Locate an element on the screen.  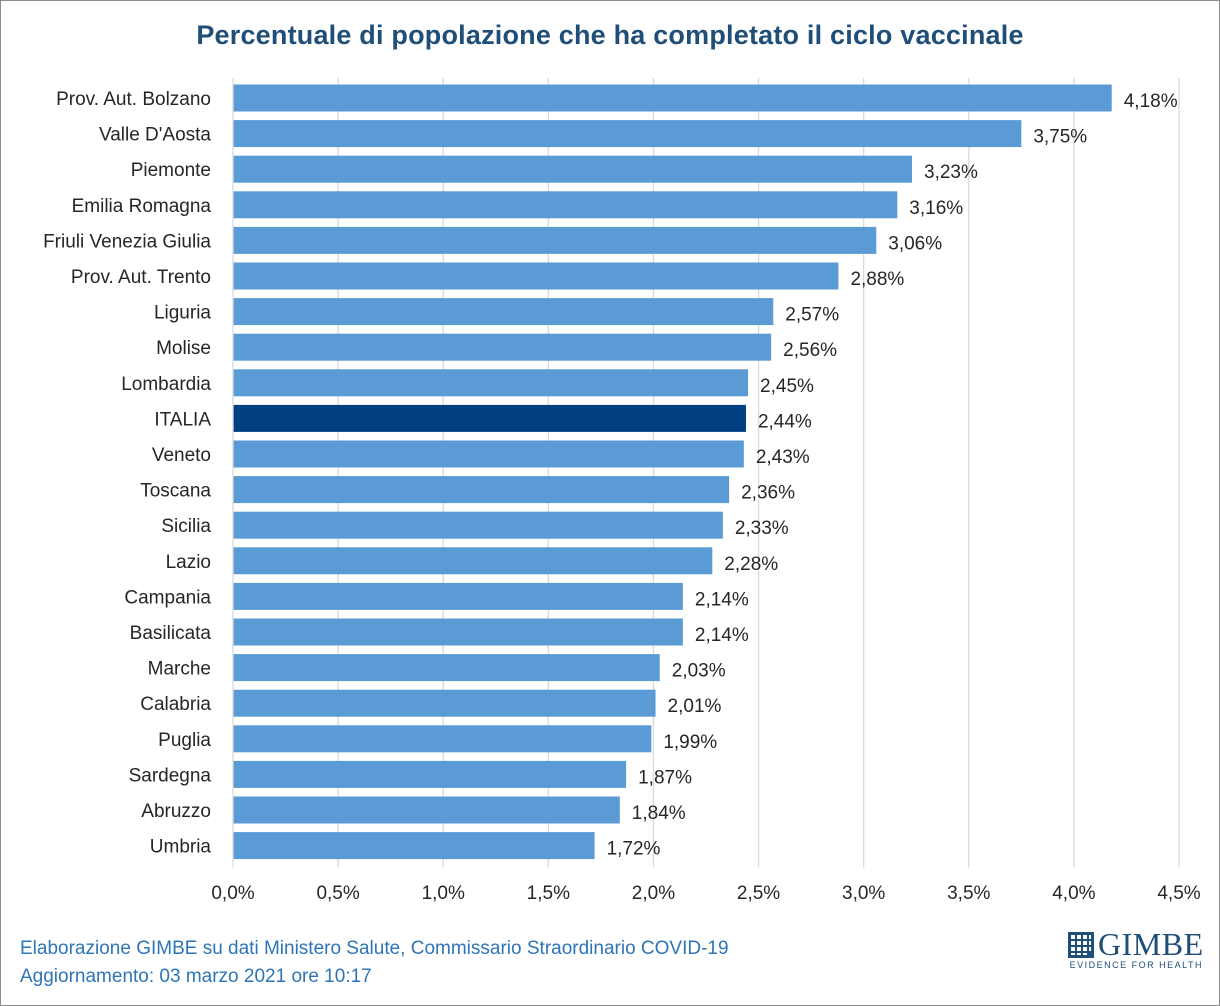
category-label: Sicilia is located at coordinates (186, 526).